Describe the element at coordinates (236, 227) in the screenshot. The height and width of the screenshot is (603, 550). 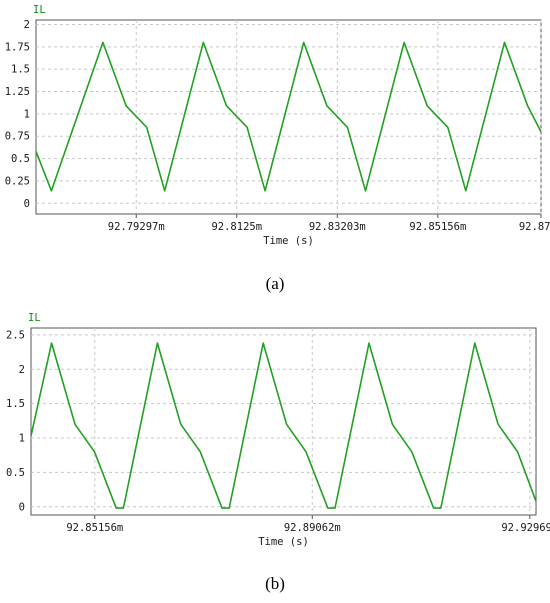
I see `x-tick-label: 92.8125m` at that location.